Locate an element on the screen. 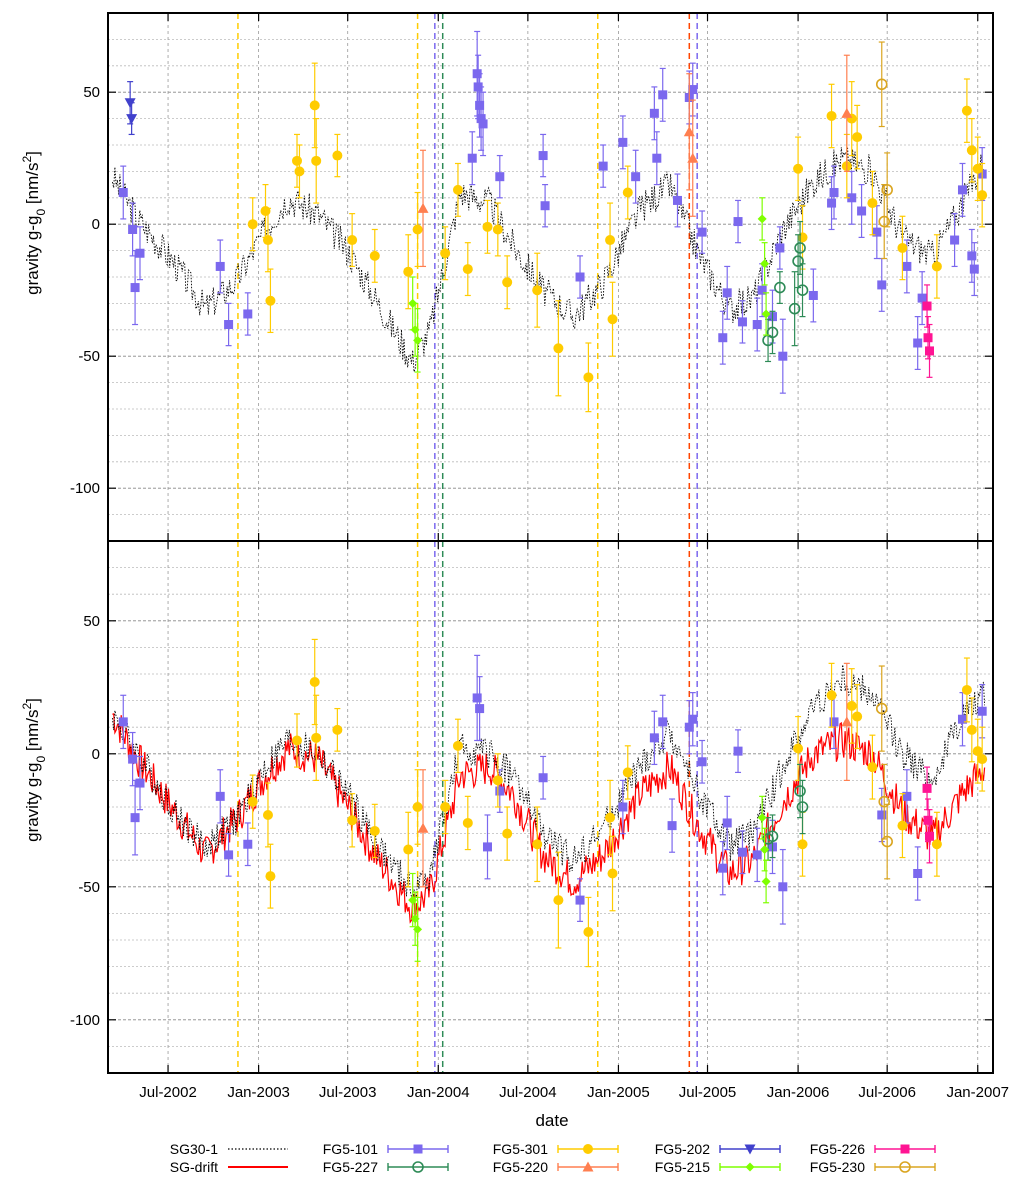 The width and height of the screenshot is (1027, 1185). x-tick-label: Jan-2007 is located at coordinates (977, 1092).